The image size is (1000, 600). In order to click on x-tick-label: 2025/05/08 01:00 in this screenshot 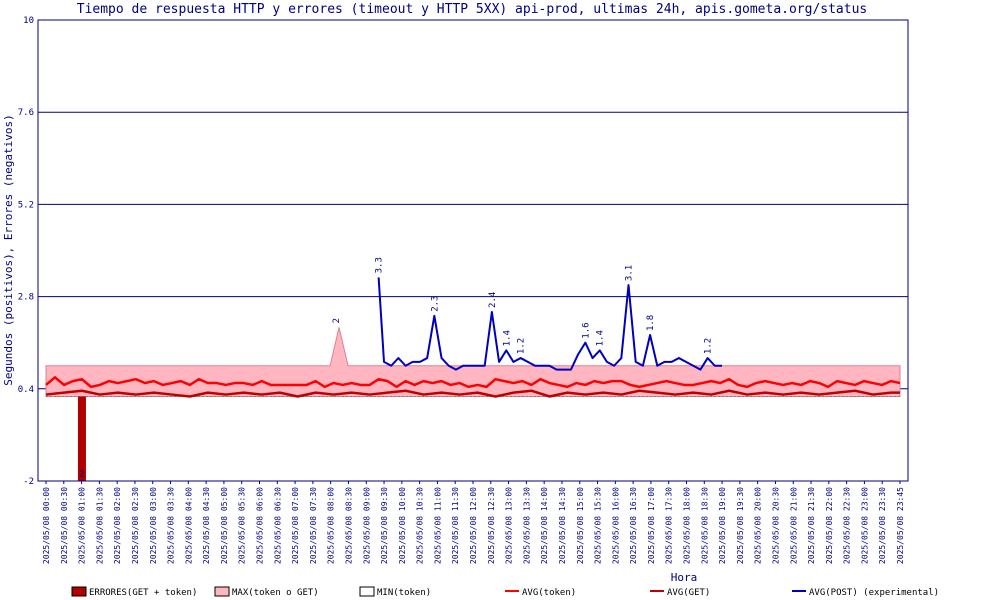, I will do `click(82, 525)`.